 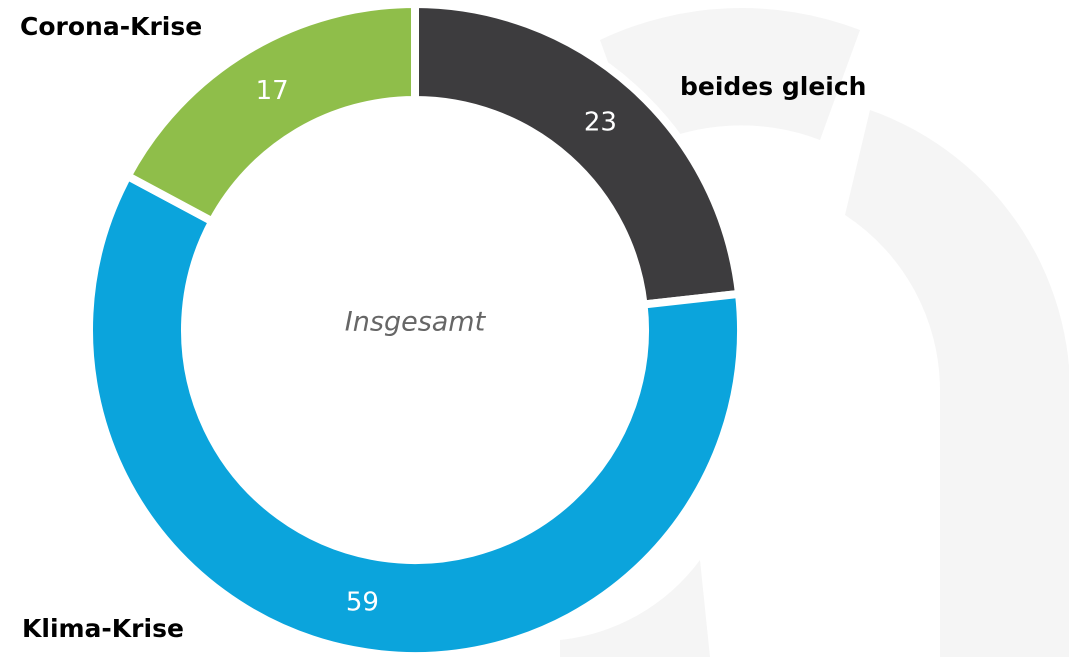 I want to click on value-label: 17, so click(x=272, y=91).